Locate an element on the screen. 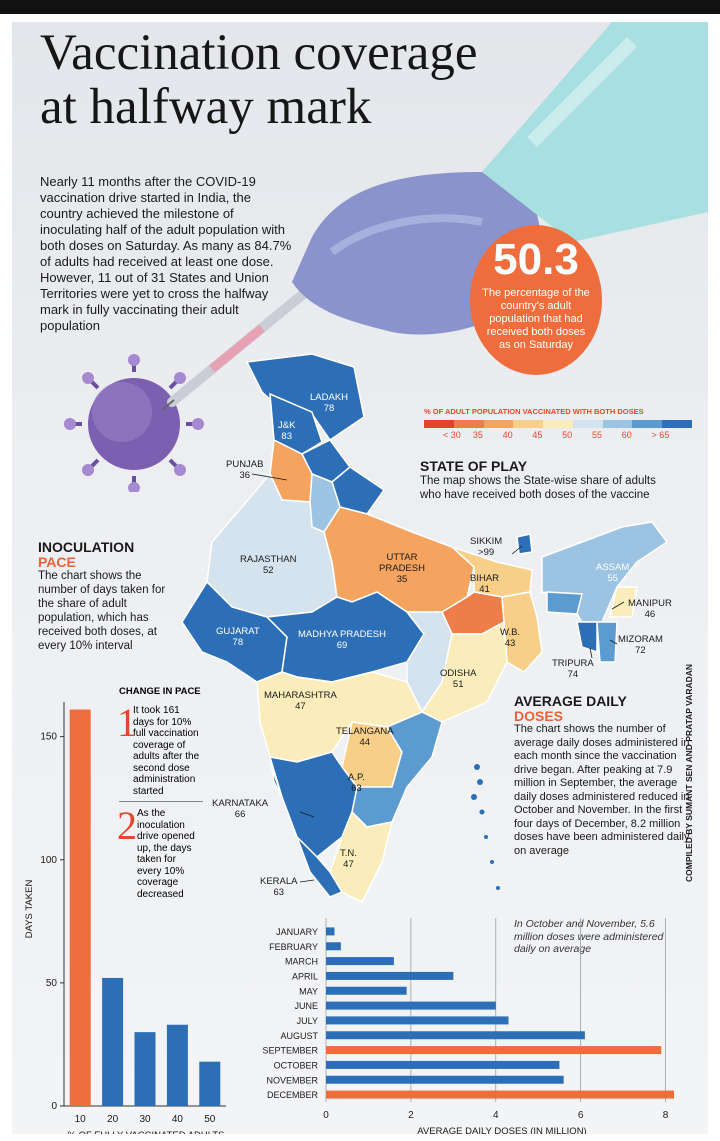 The width and height of the screenshot is (720, 1141). legend-label: < 30 is located at coordinates (452, 435).